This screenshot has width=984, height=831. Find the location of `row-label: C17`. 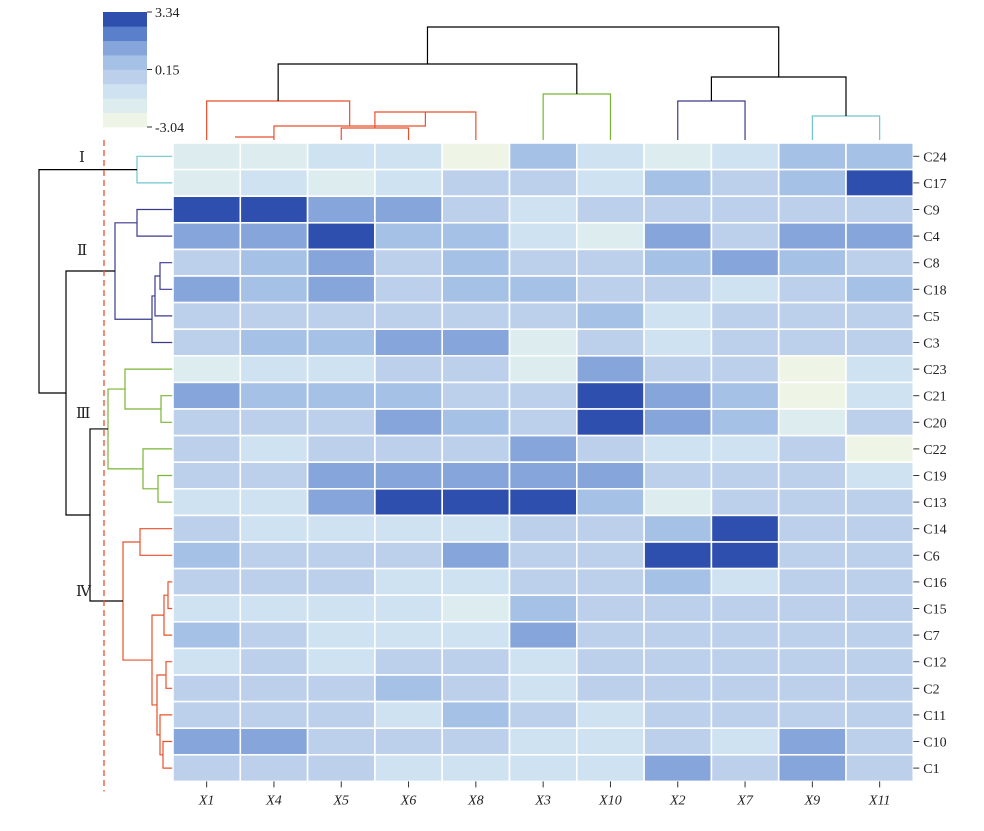

row-label: C17 is located at coordinates (934, 184).